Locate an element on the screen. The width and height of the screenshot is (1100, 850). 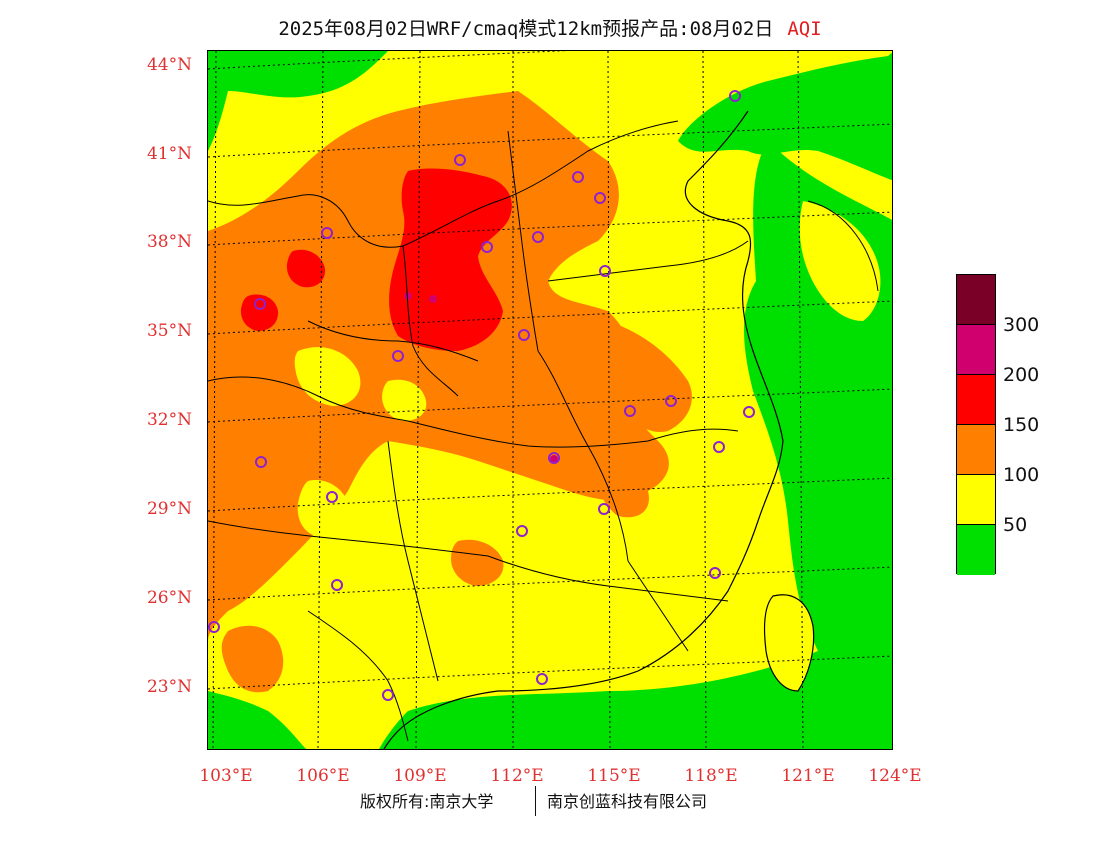
legend-swatch-unhealthy is located at coordinates (976, 400).